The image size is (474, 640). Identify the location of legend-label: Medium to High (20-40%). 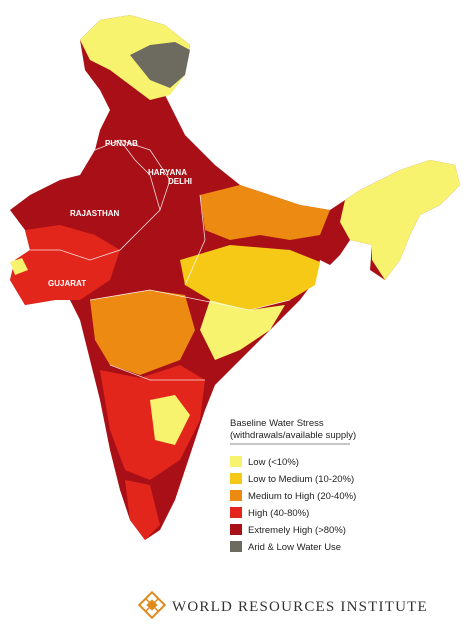
(302, 496).